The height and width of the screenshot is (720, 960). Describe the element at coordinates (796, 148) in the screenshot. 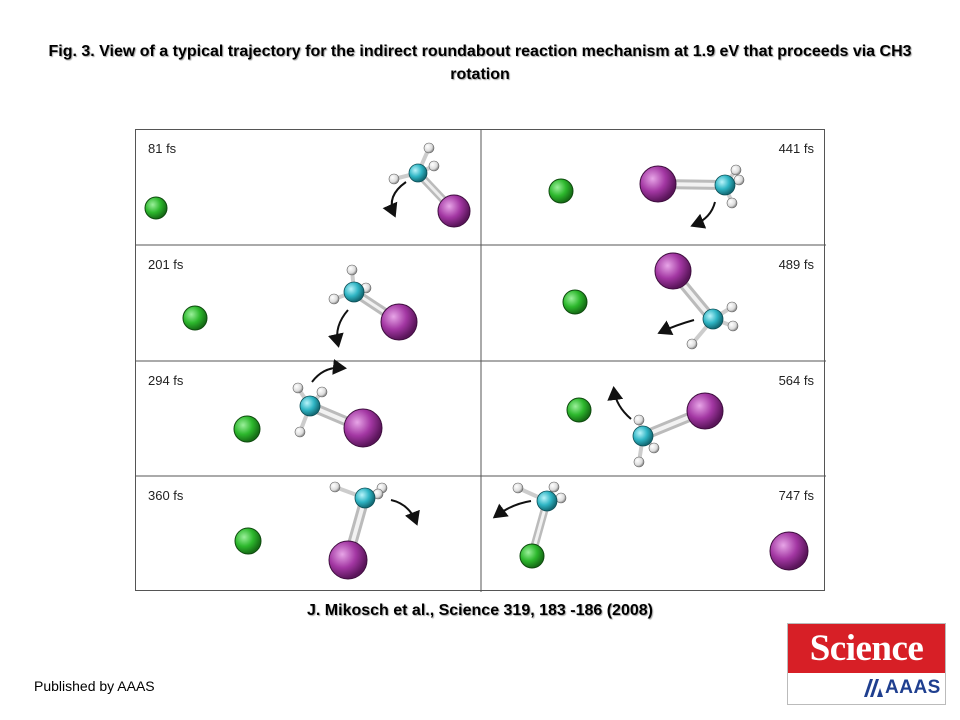

I see `panel-time-label: 441 fs` at that location.